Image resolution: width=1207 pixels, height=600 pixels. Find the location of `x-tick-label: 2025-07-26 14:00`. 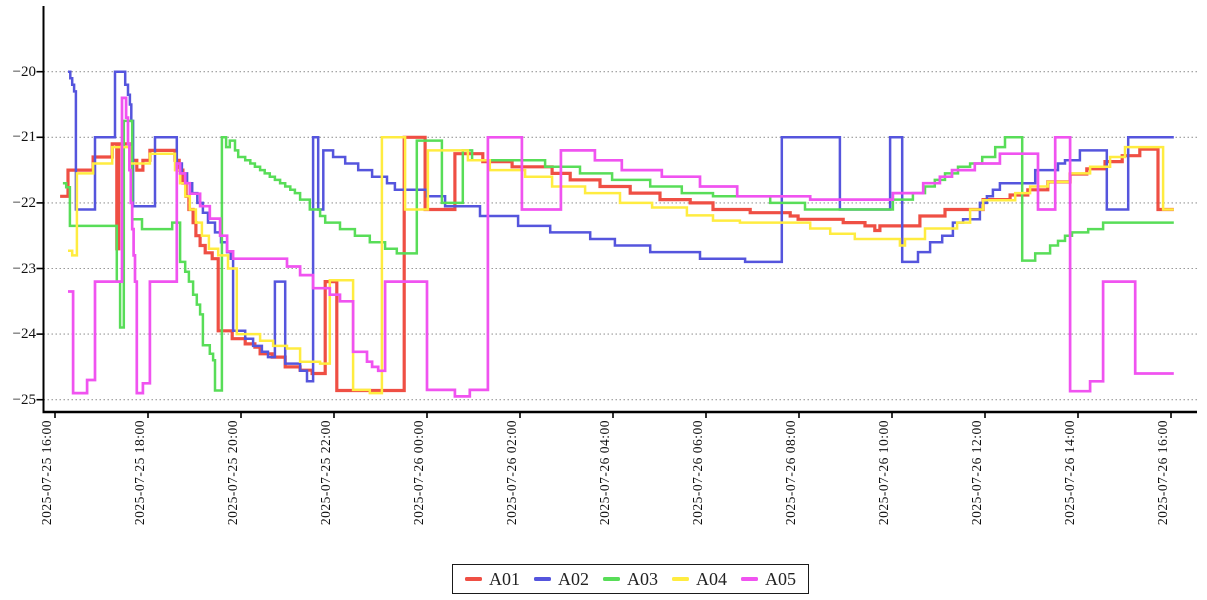

x-tick-label: 2025-07-26 14:00 is located at coordinates (1069, 473).